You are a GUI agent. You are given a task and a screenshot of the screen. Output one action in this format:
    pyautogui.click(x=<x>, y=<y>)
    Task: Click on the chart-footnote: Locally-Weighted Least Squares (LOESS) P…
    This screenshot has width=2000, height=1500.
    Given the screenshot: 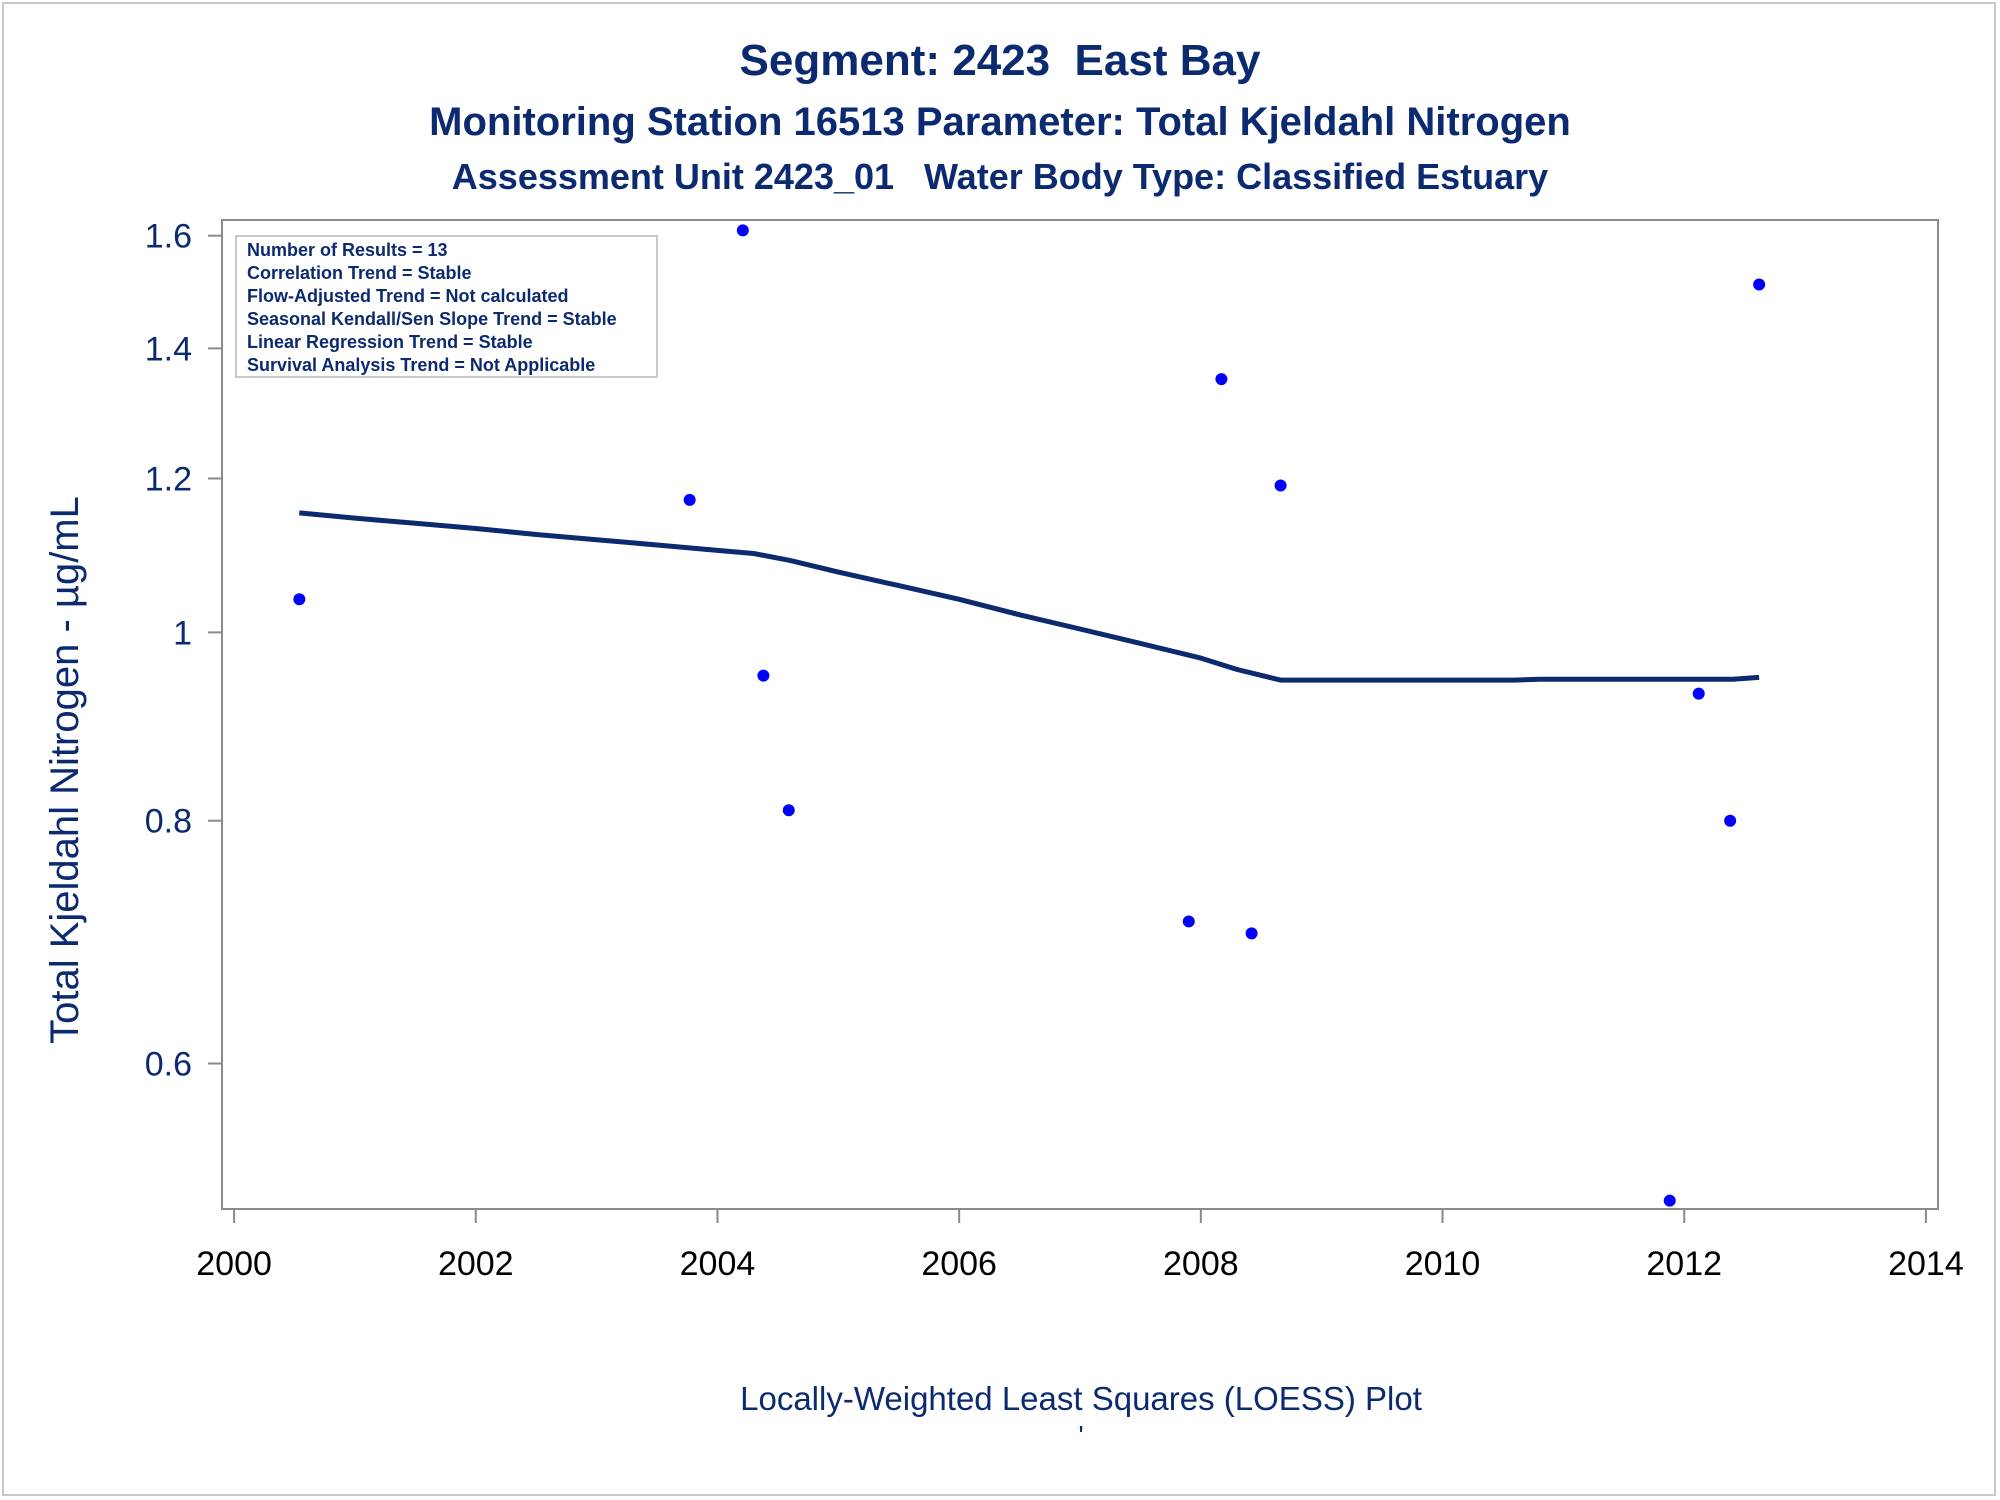 What is the action you would take?
    pyautogui.click(x=1081, y=1398)
    